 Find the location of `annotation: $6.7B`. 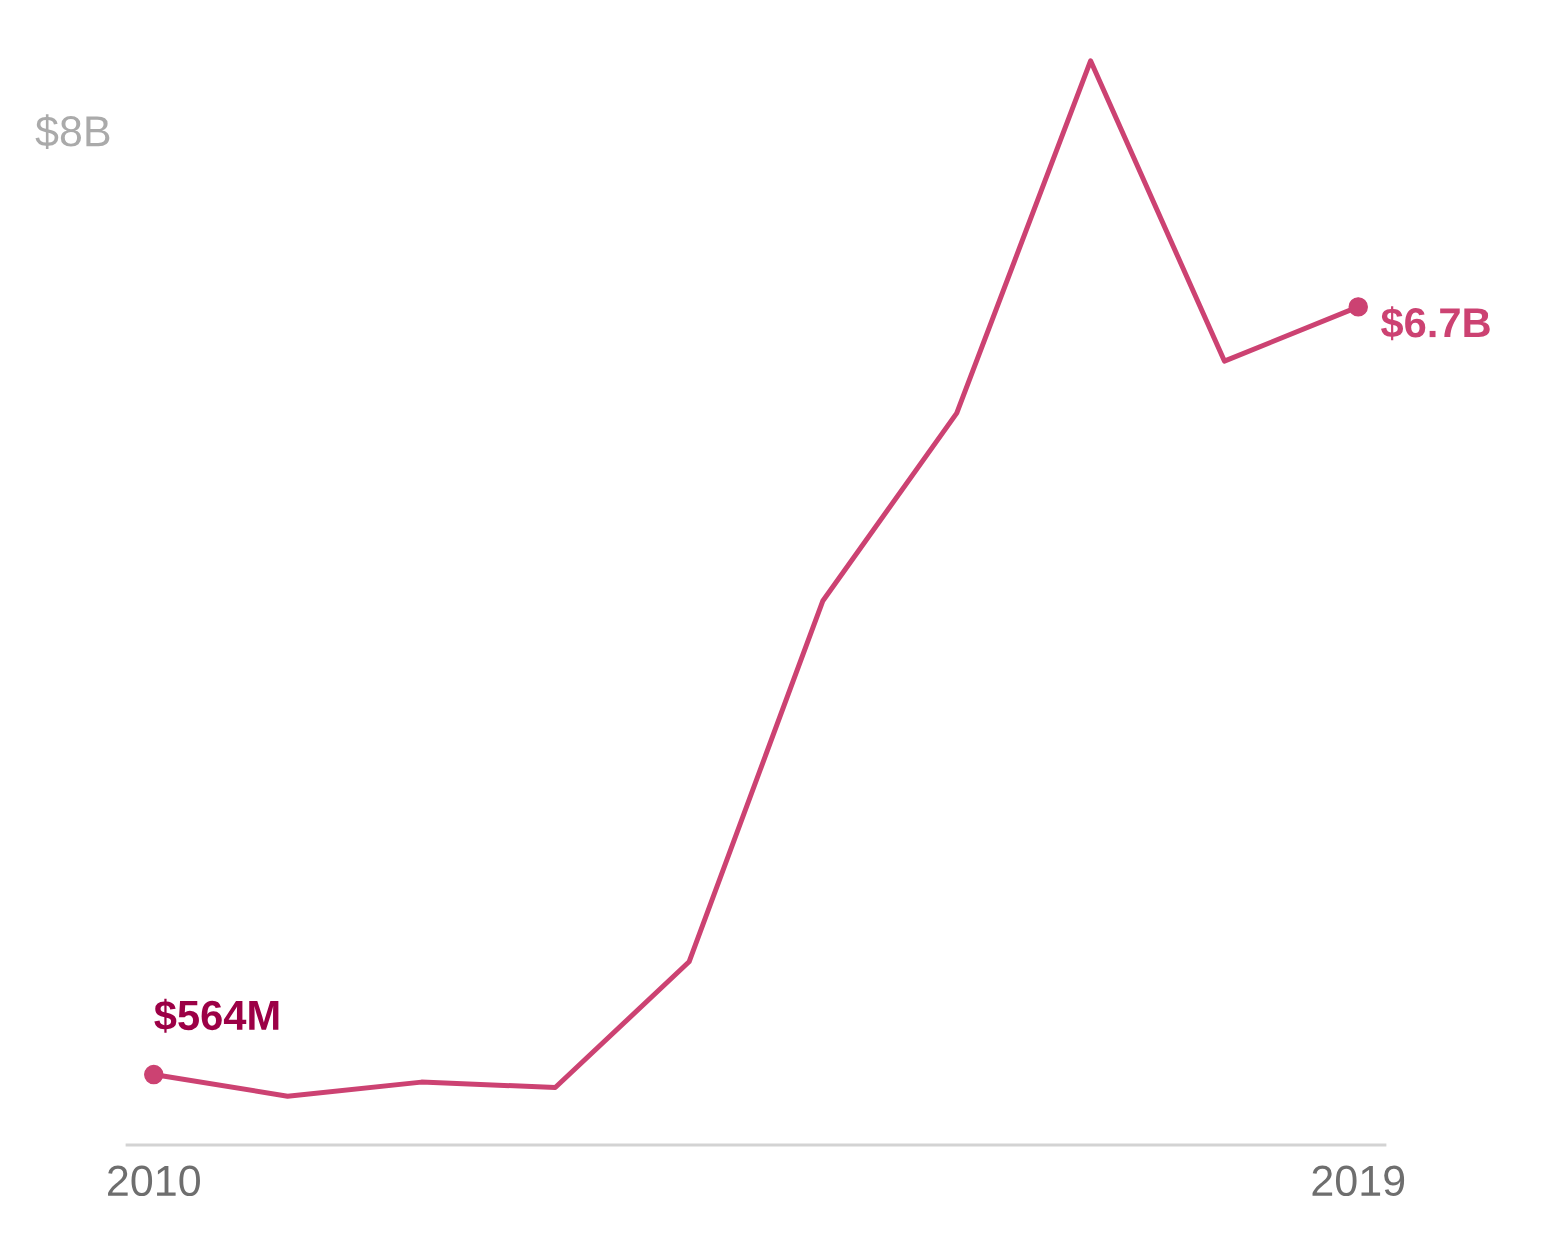

annotation: $6.7B is located at coordinates (1435, 323).